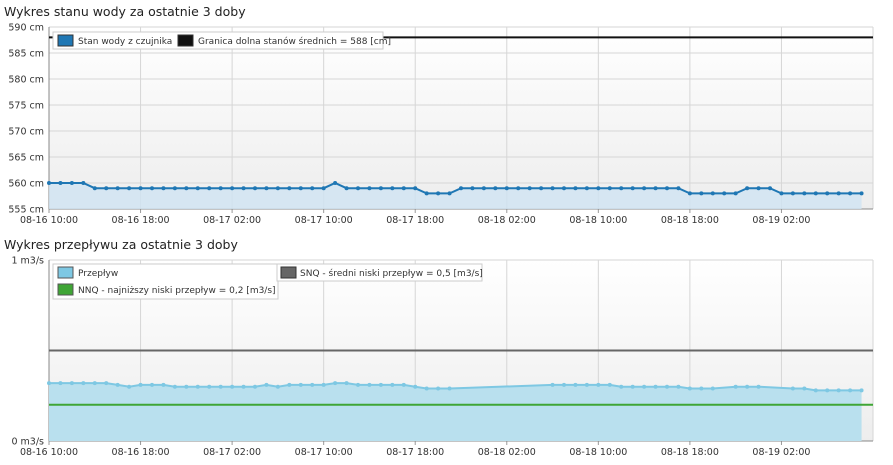 The height and width of the screenshot is (465, 893). What do you see at coordinates (98, 274) in the screenshot?
I see `legend-label: Przepływ` at bounding box center [98, 274].